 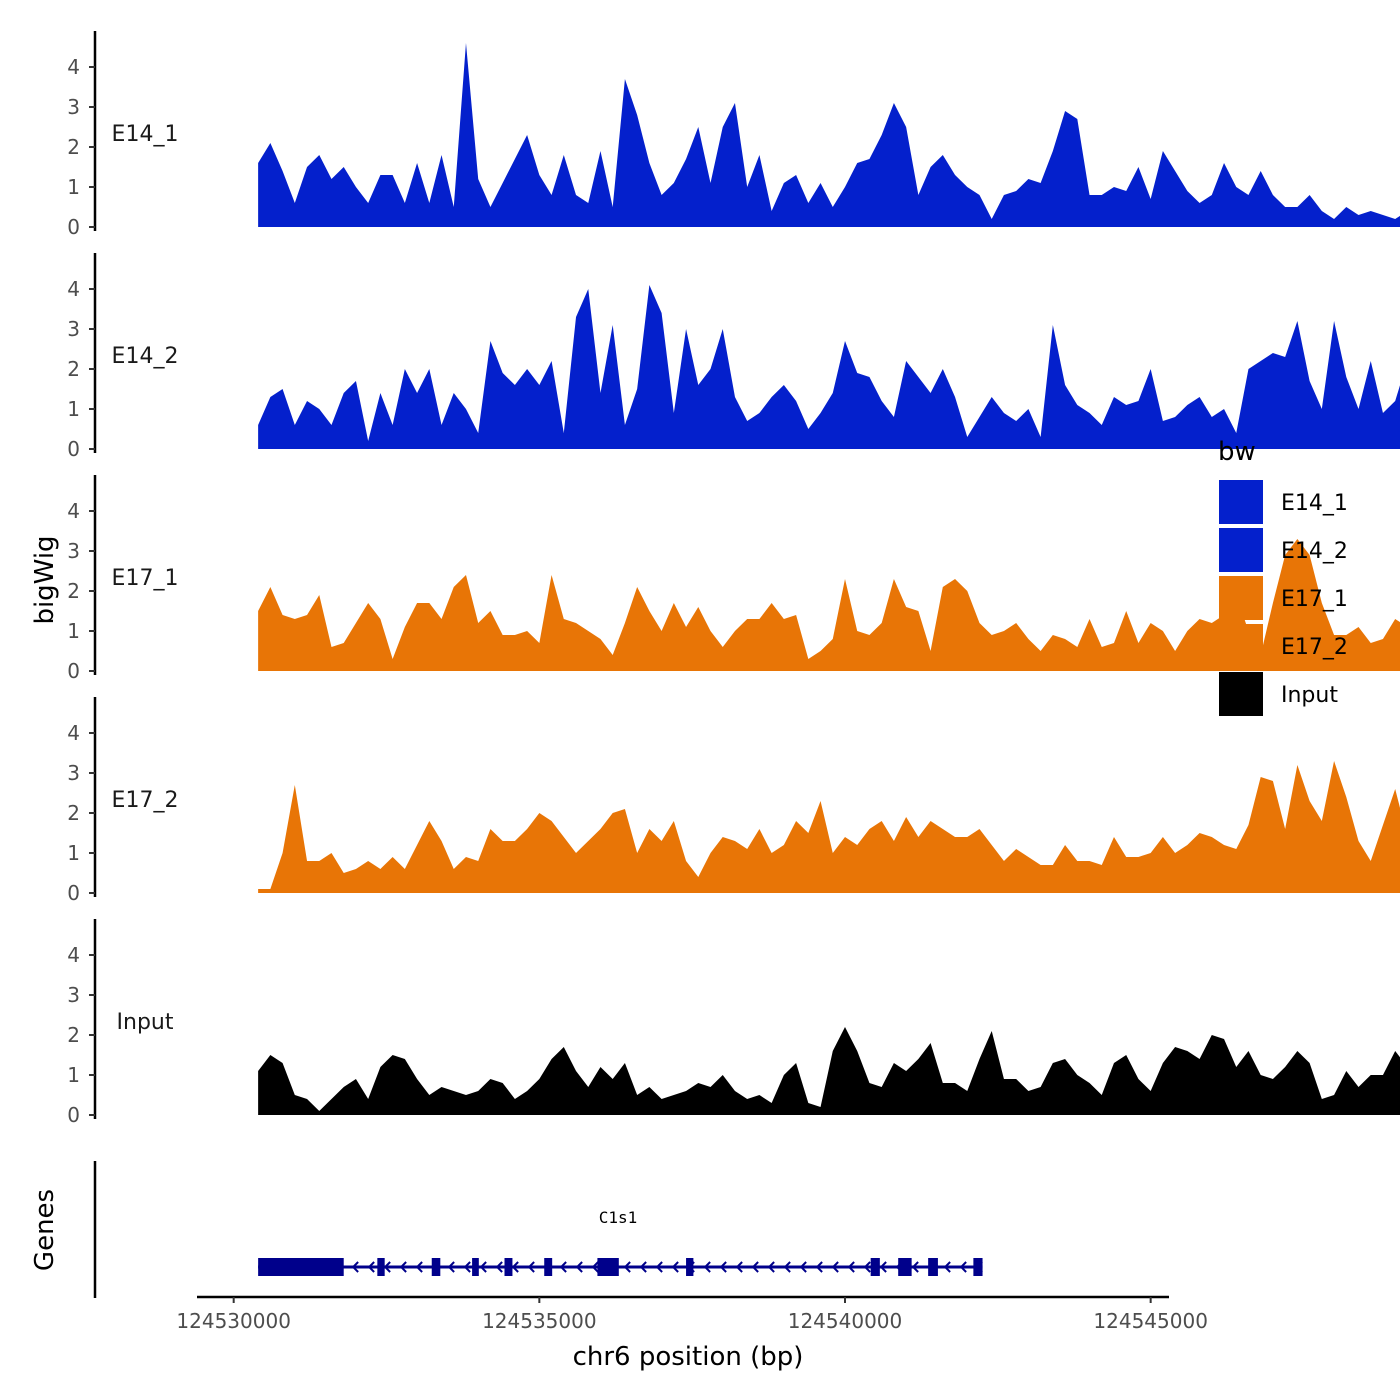 What do you see at coordinates (1309, 695) in the screenshot?
I see `legend-label-input: Input` at bounding box center [1309, 695].